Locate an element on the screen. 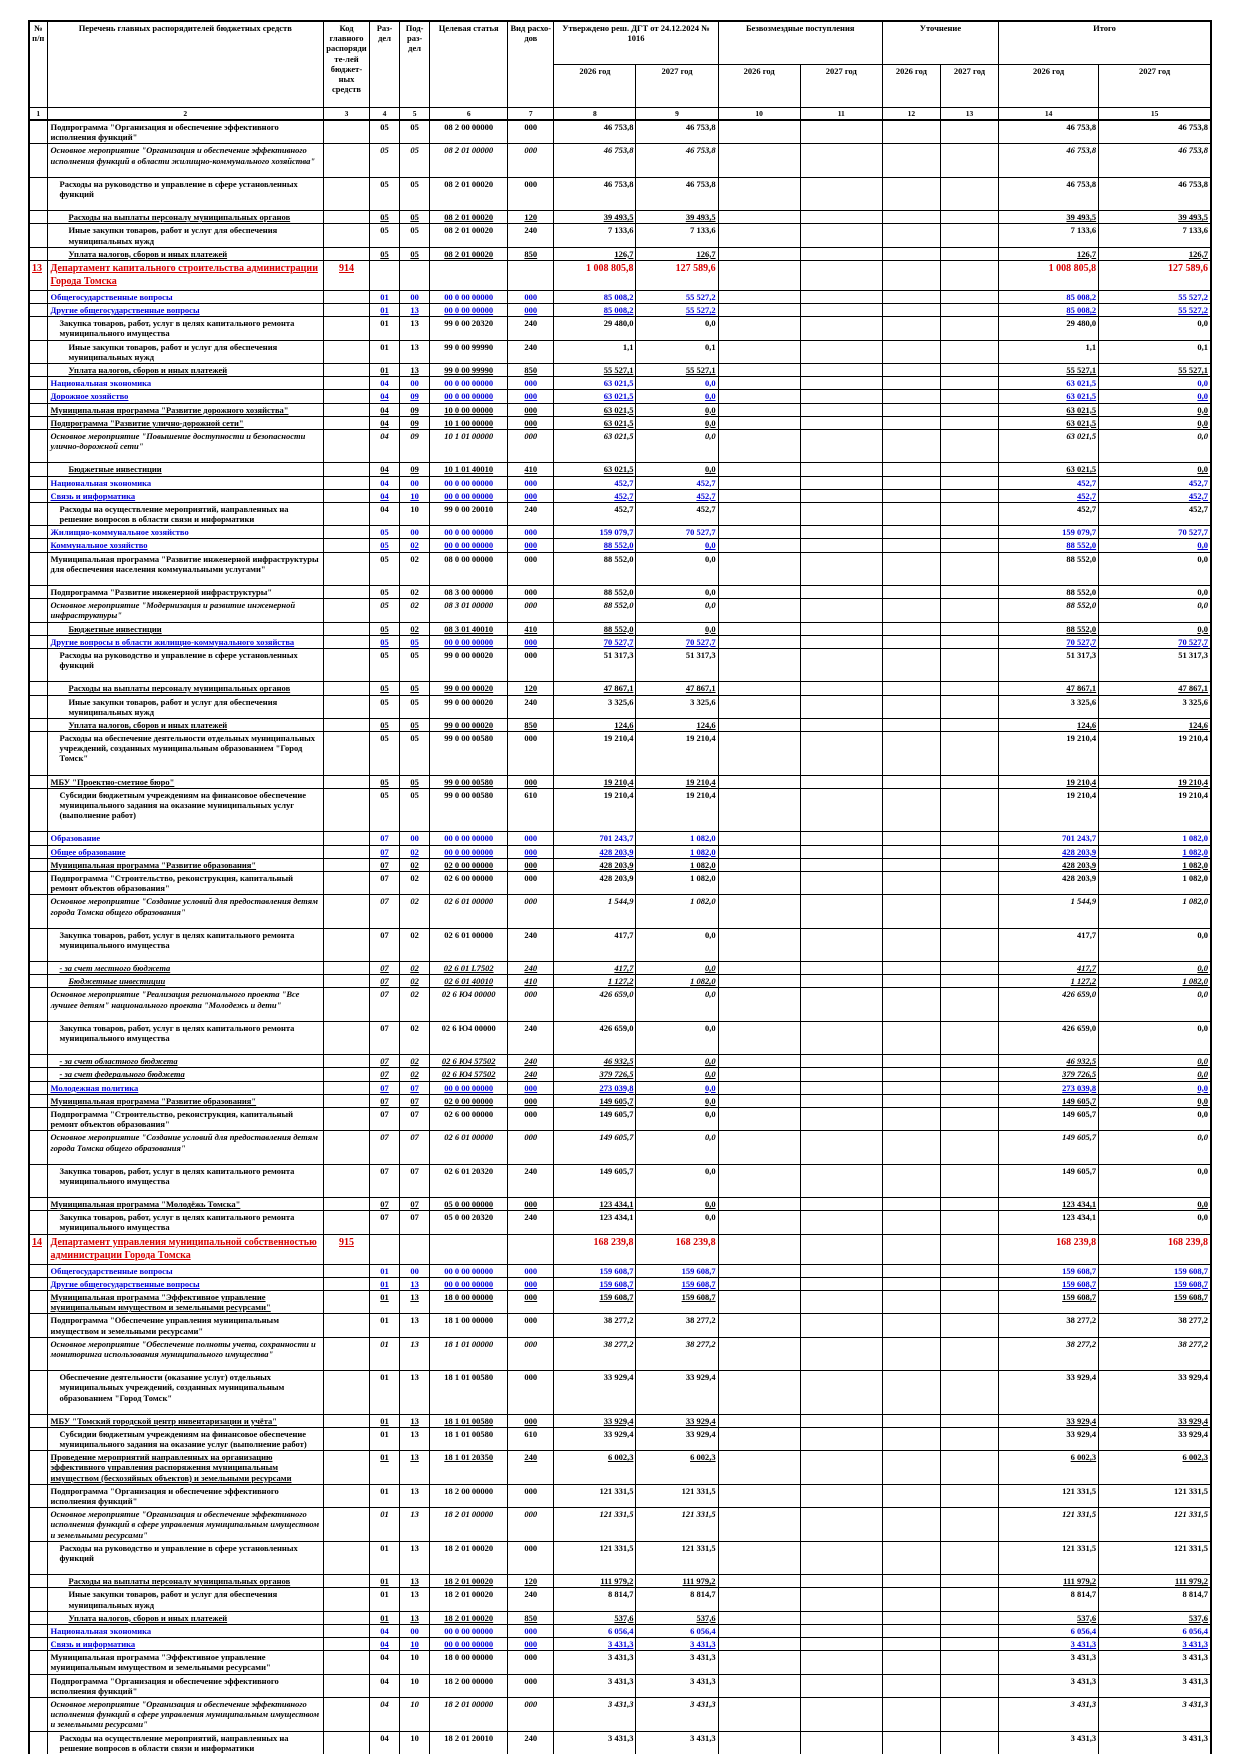 The width and height of the screenshot is (1240, 1754). cell-approved-2026: 39 493,5 is located at coordinates (595, 217).